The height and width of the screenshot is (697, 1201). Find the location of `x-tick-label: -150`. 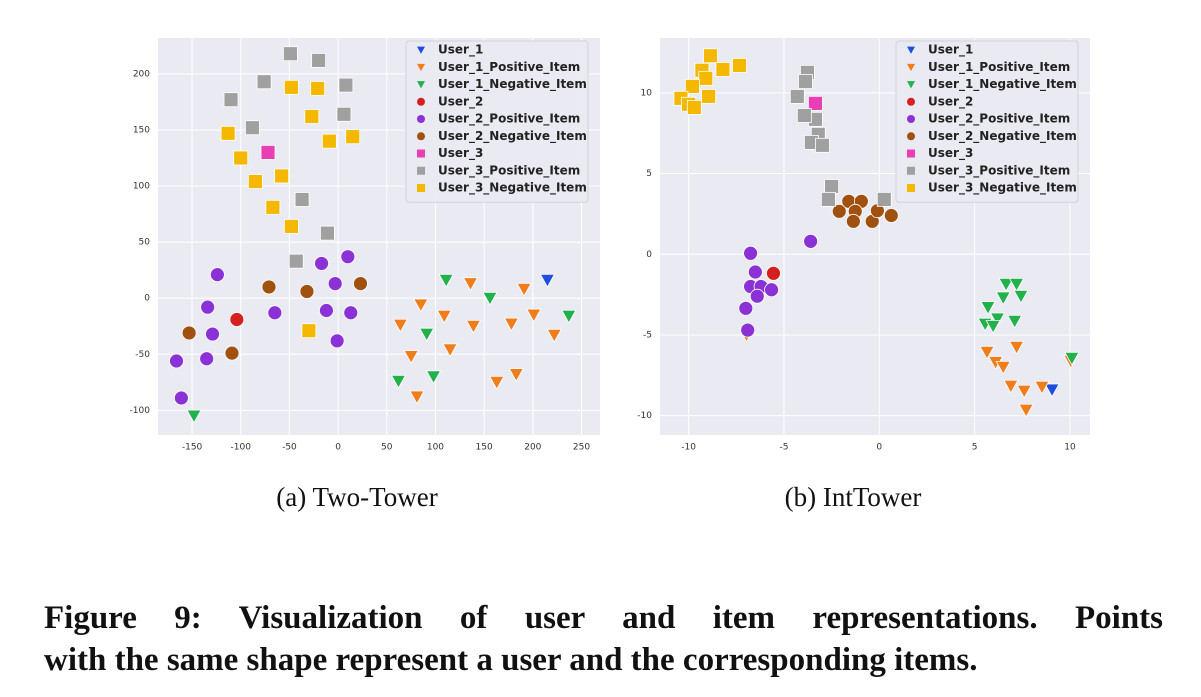

x-tick-label: -150 is located at coordinates (192, 448).